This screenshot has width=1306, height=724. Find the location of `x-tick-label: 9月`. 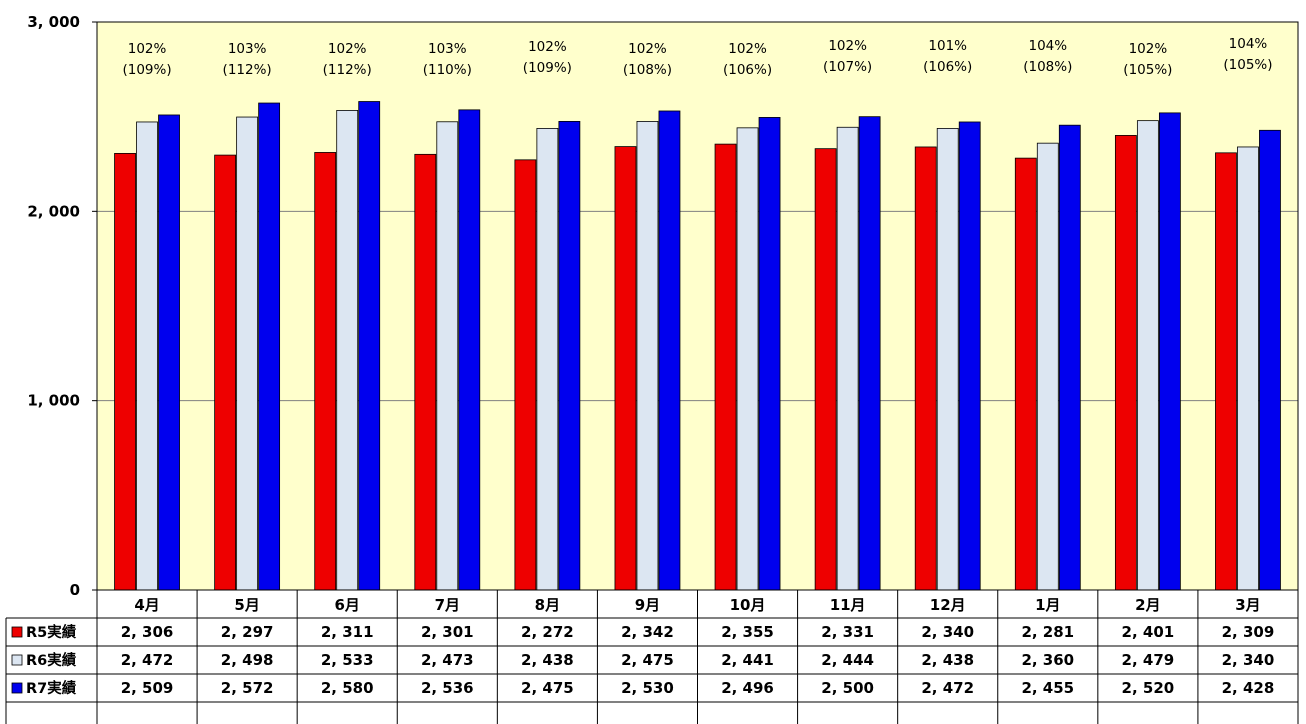

x-tick-label: 9月 is located at coordinates (647, 605).